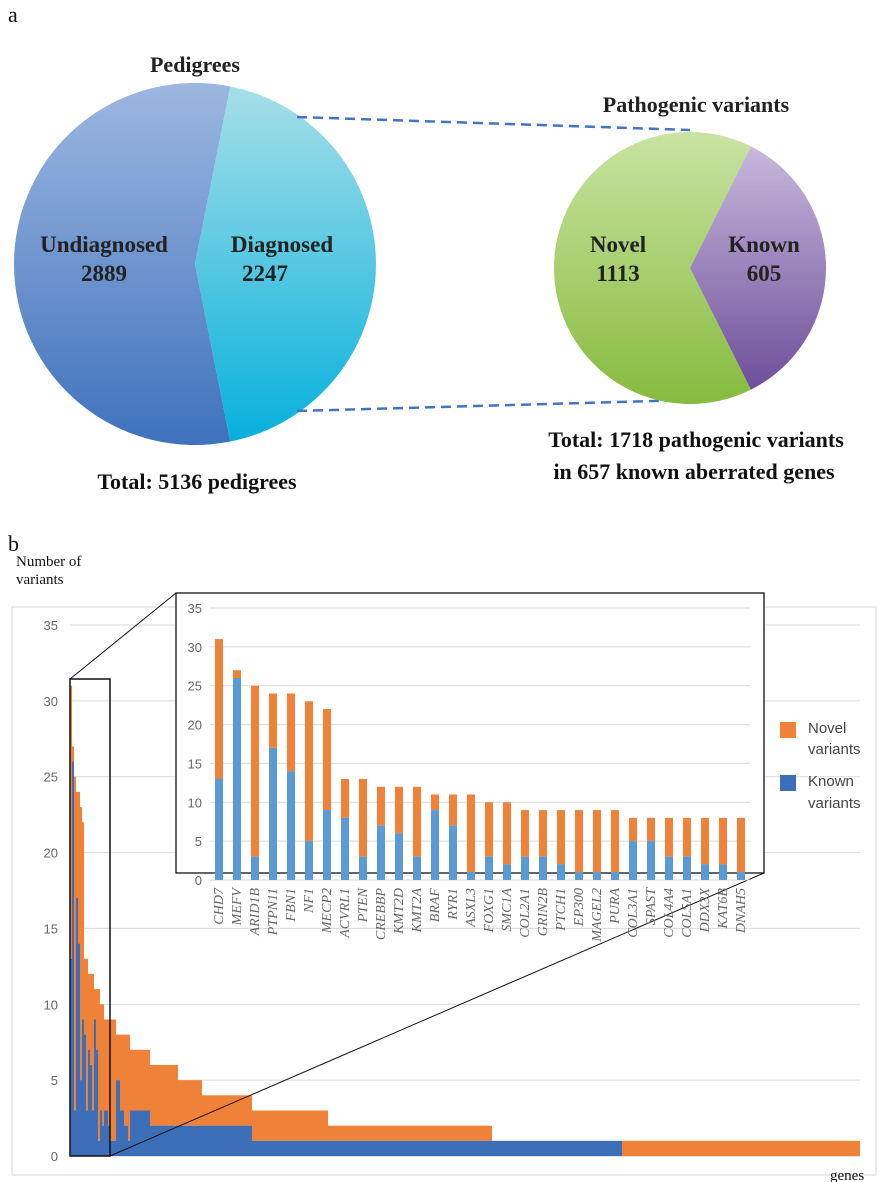 This screenshot has width=879, height=1182. What do you see at coordinates (543, 912) in the screenshot?
I see `inset-gene-label: GRIN2B` at bounding box center [543, 912].